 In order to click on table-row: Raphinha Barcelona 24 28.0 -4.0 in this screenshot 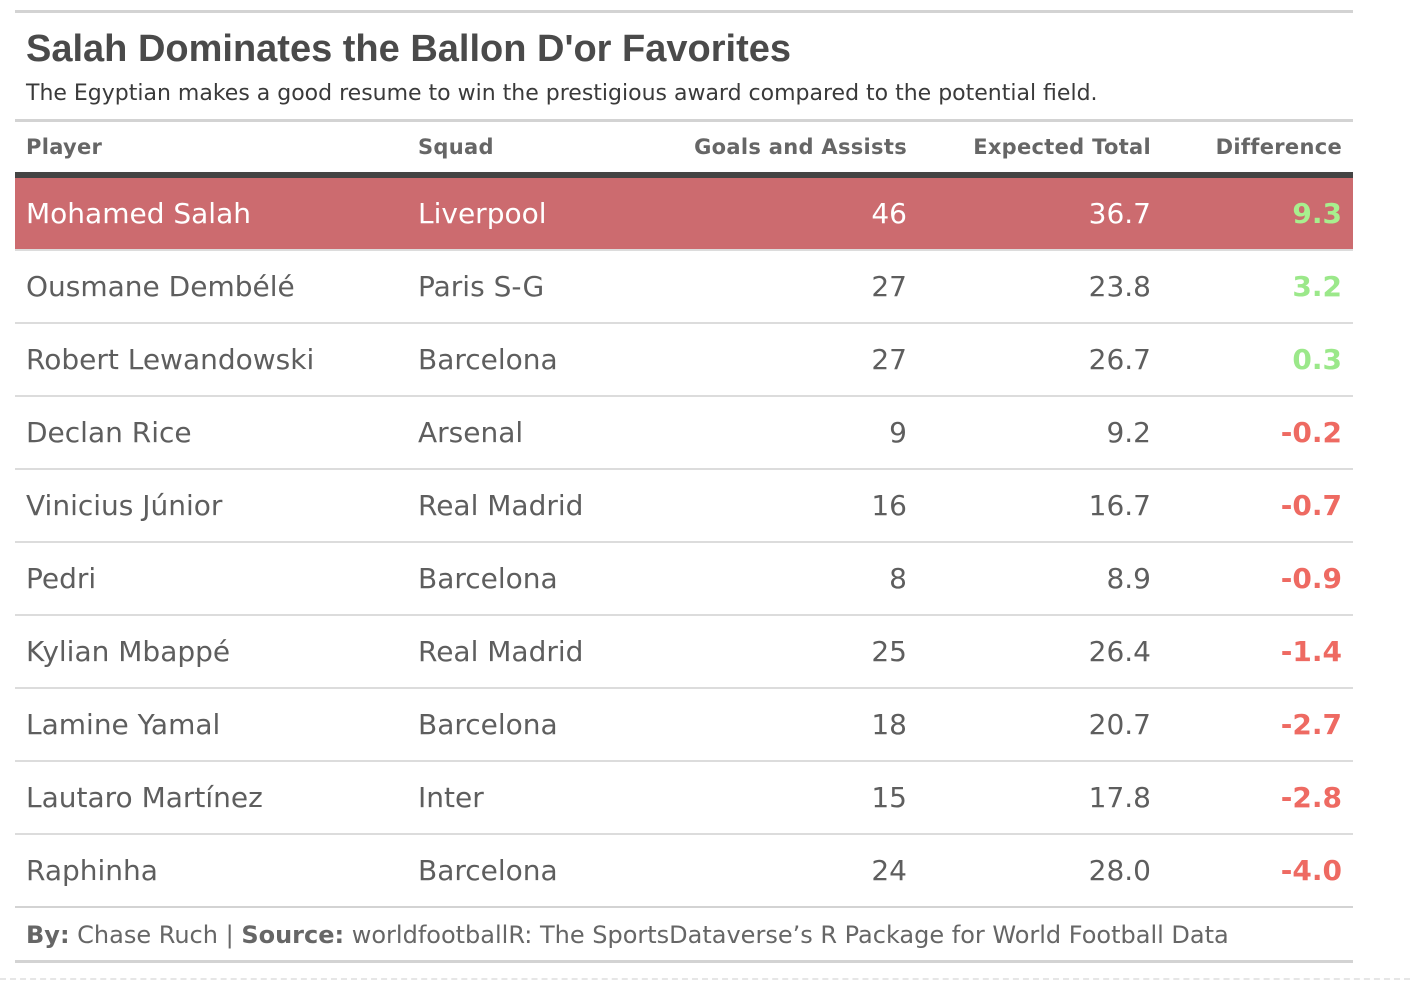, I will do `click(684, 869)`.